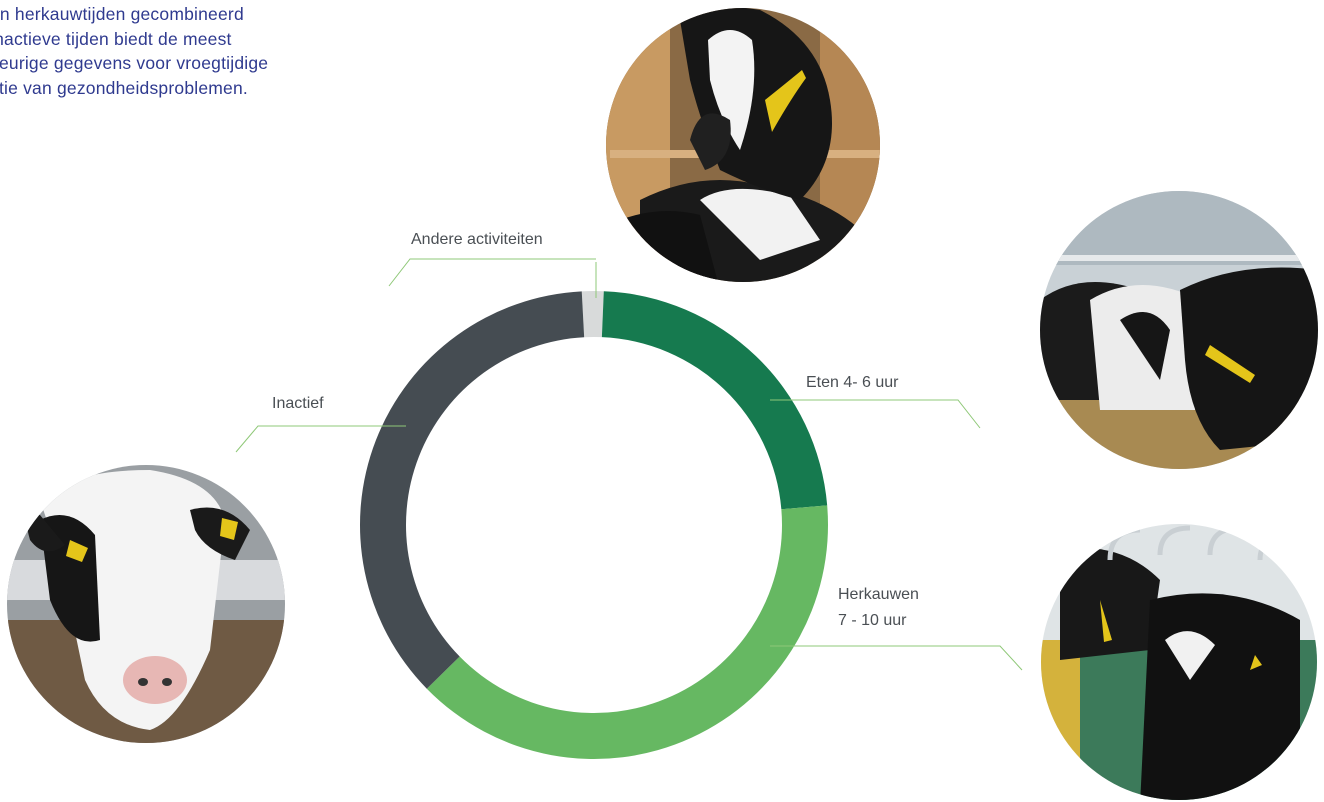  I want to click on cows-in-stall-photo, so click(1179, 662).